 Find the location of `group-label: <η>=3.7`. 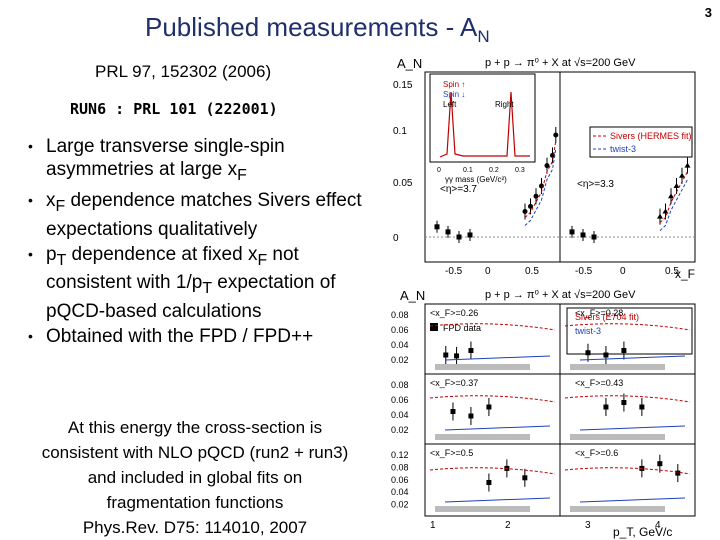

group-label: <η>=3.7 is located at coordinates (458, 189).